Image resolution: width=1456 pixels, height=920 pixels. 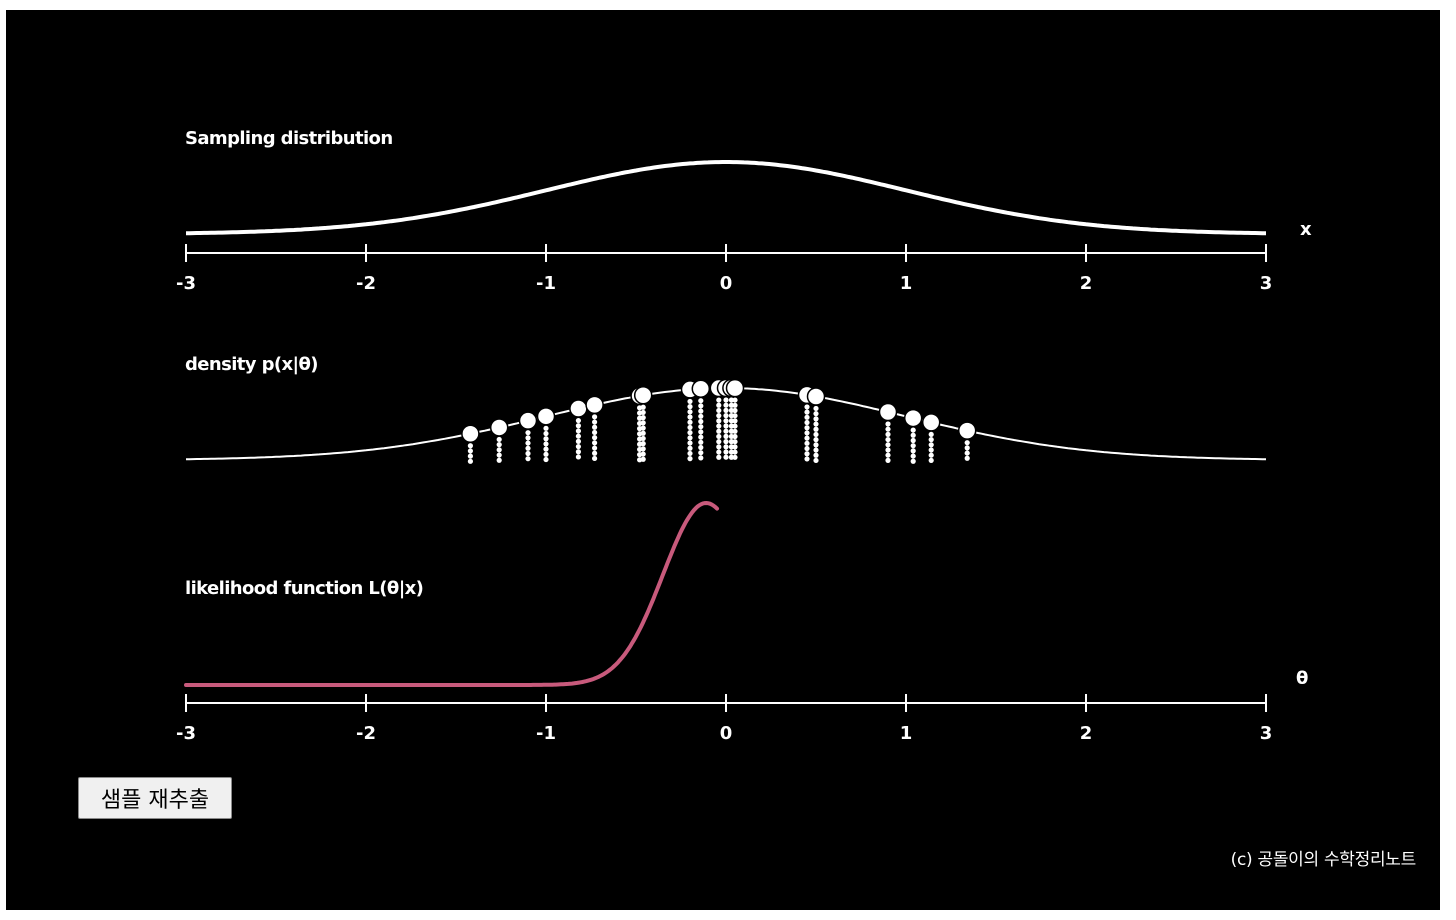 What do you see at coordinates (366, 283) in the screenshot?
I see `x-axis-tick-label: -2` at bounding box center [366, 283].